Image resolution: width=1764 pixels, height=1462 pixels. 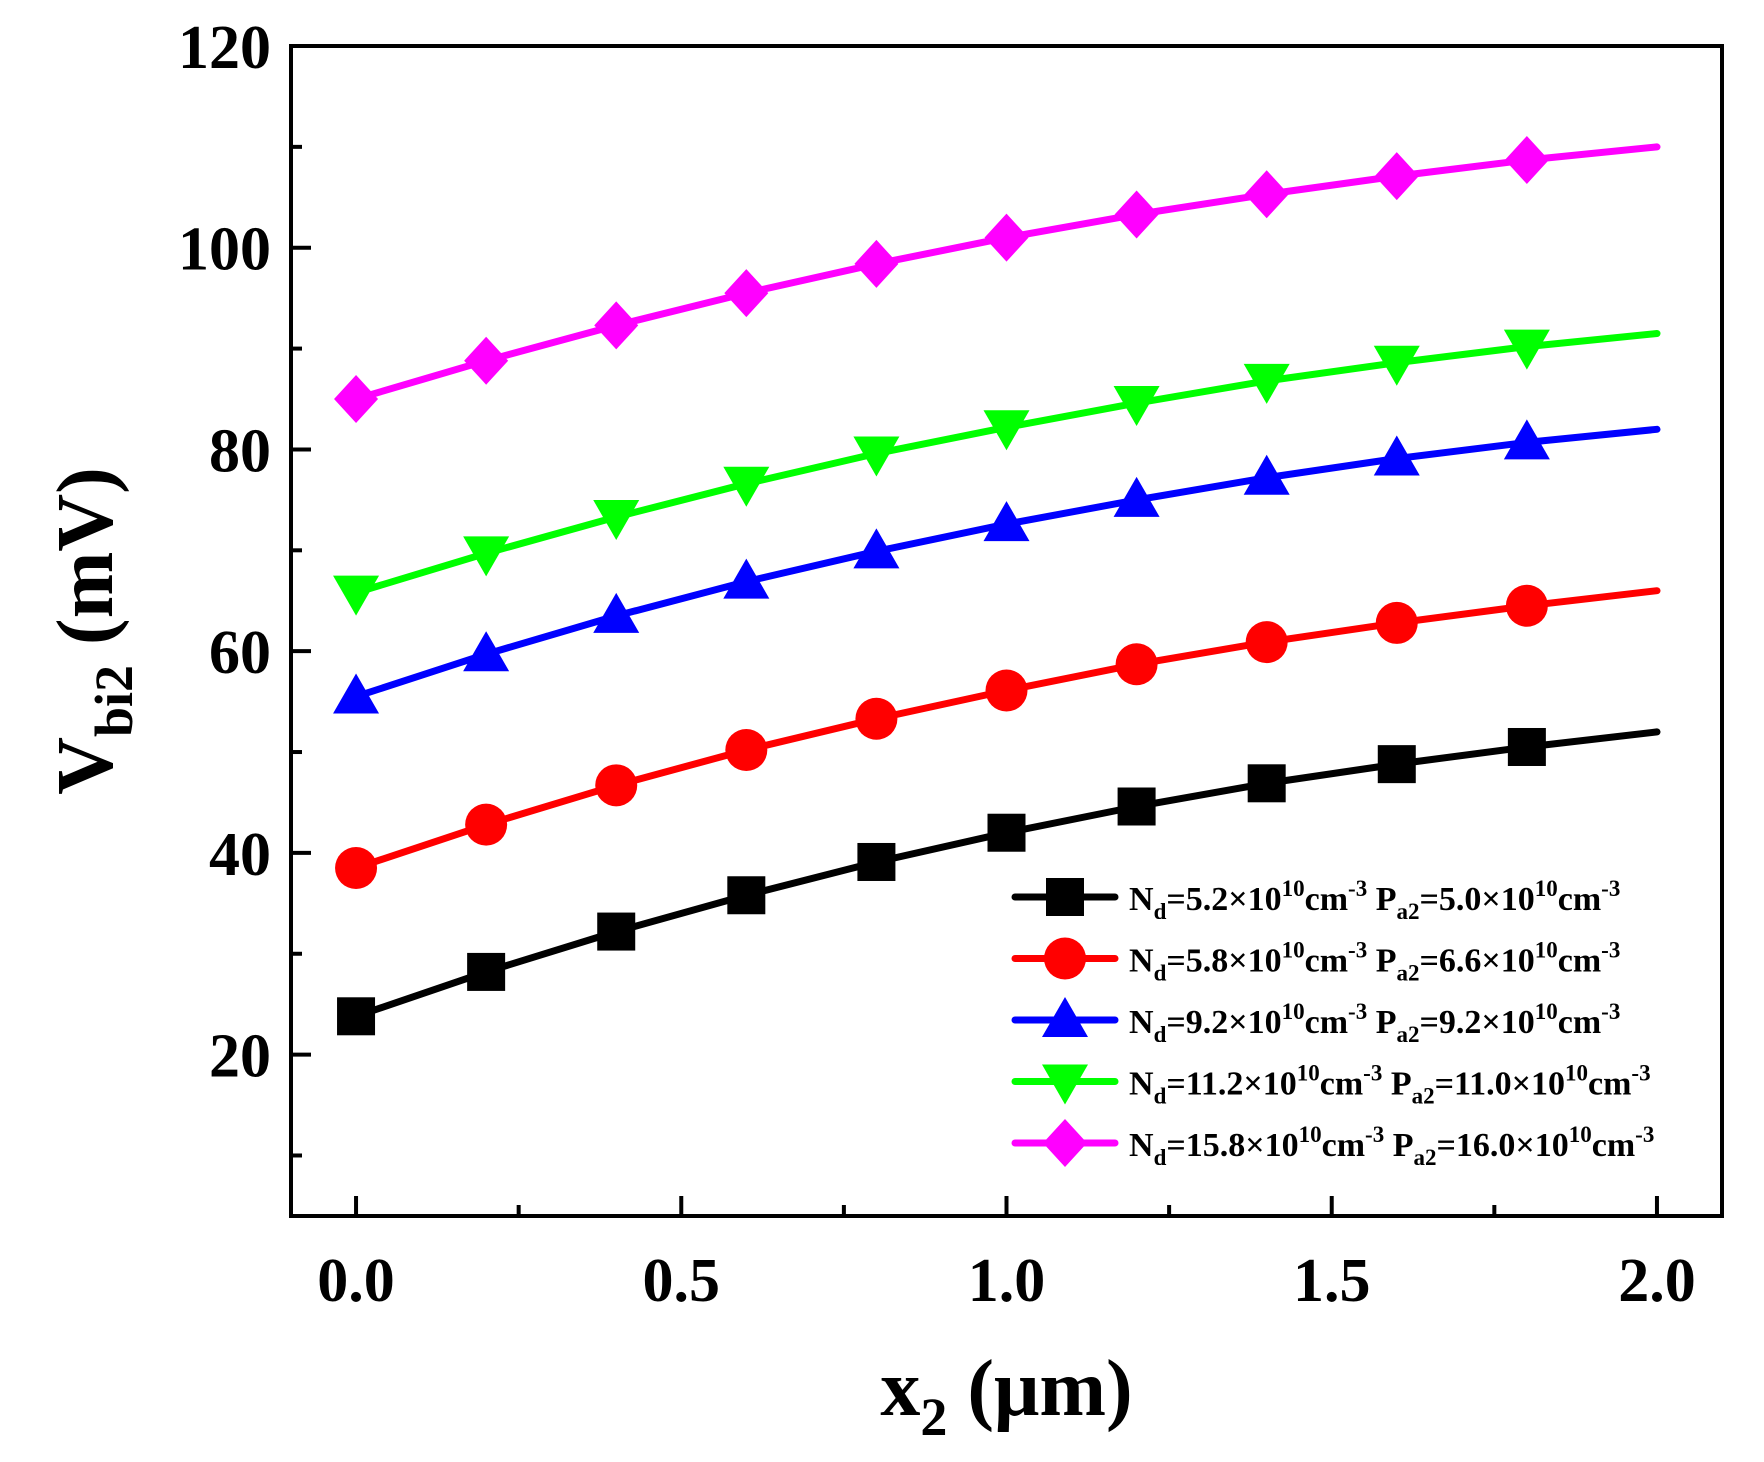 I want to click on x-tick-label: 1.0, so click(x=1007, y=1281).